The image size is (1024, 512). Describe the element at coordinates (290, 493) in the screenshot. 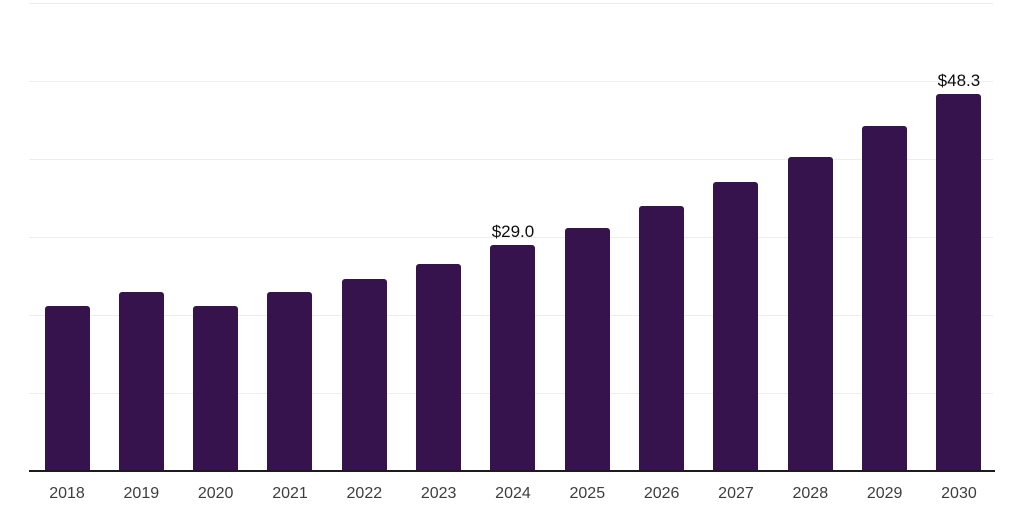

I see `x-tick-label-2021: 2021` at that location.